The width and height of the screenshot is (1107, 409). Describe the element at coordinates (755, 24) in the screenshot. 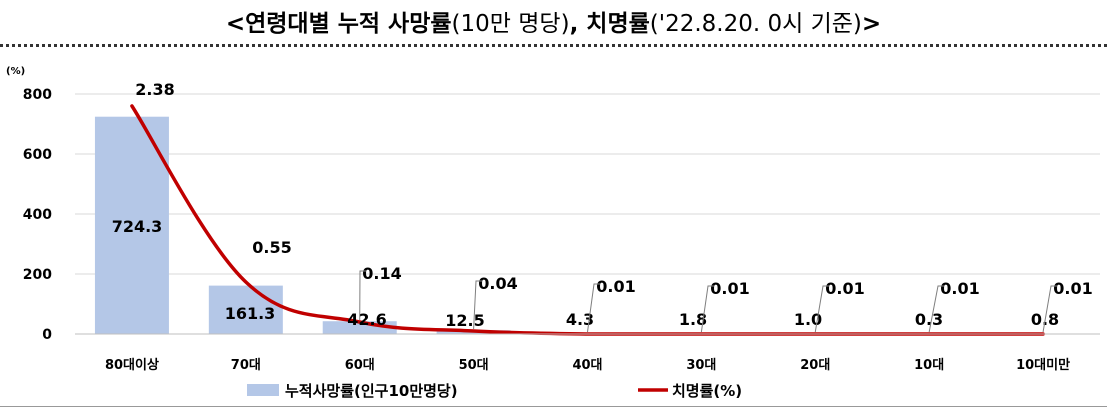

I see `title-part4: ('22.8.20. 0시 기준)` at that location.